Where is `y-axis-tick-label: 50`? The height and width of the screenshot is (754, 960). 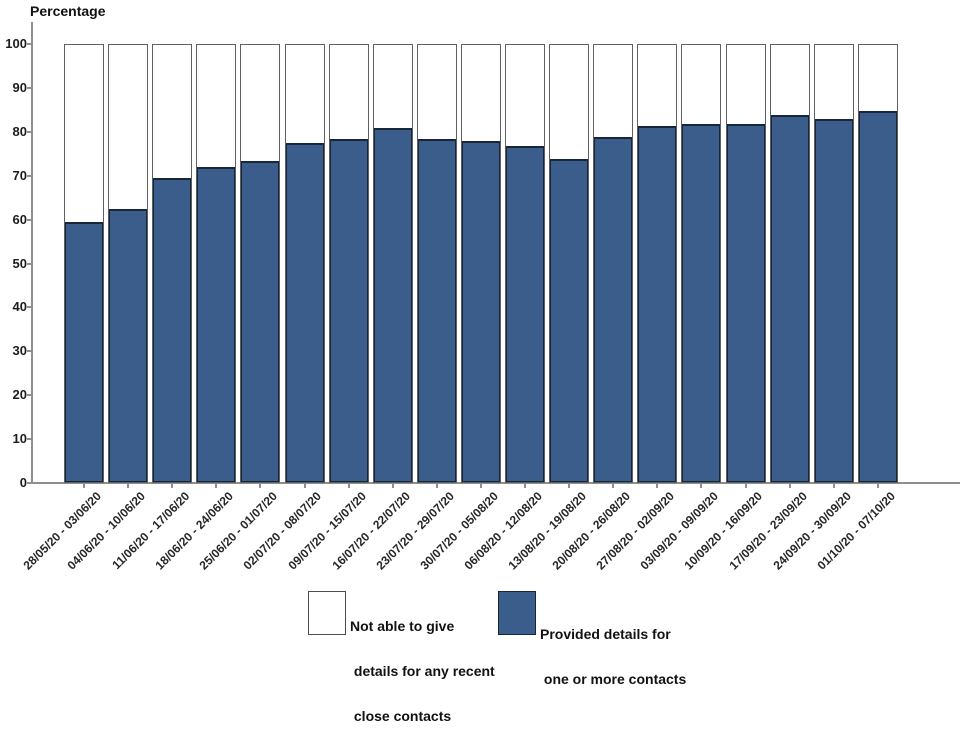
y-axis-tick-label: 50 is located at coordinates (19, 263).